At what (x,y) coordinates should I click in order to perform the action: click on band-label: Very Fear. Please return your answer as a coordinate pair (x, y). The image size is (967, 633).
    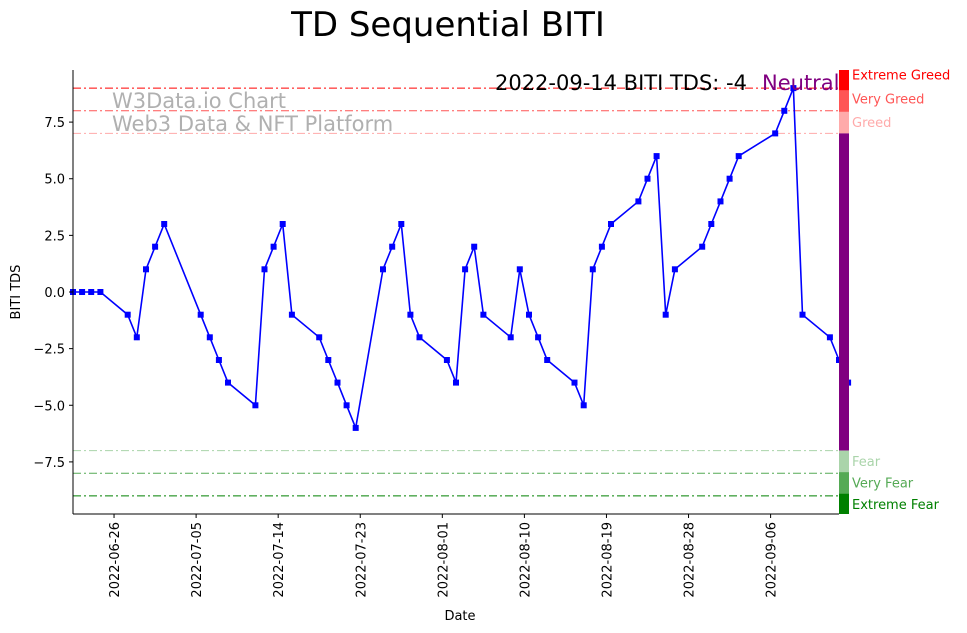
    Looking at the image, I should click on (883, 483).